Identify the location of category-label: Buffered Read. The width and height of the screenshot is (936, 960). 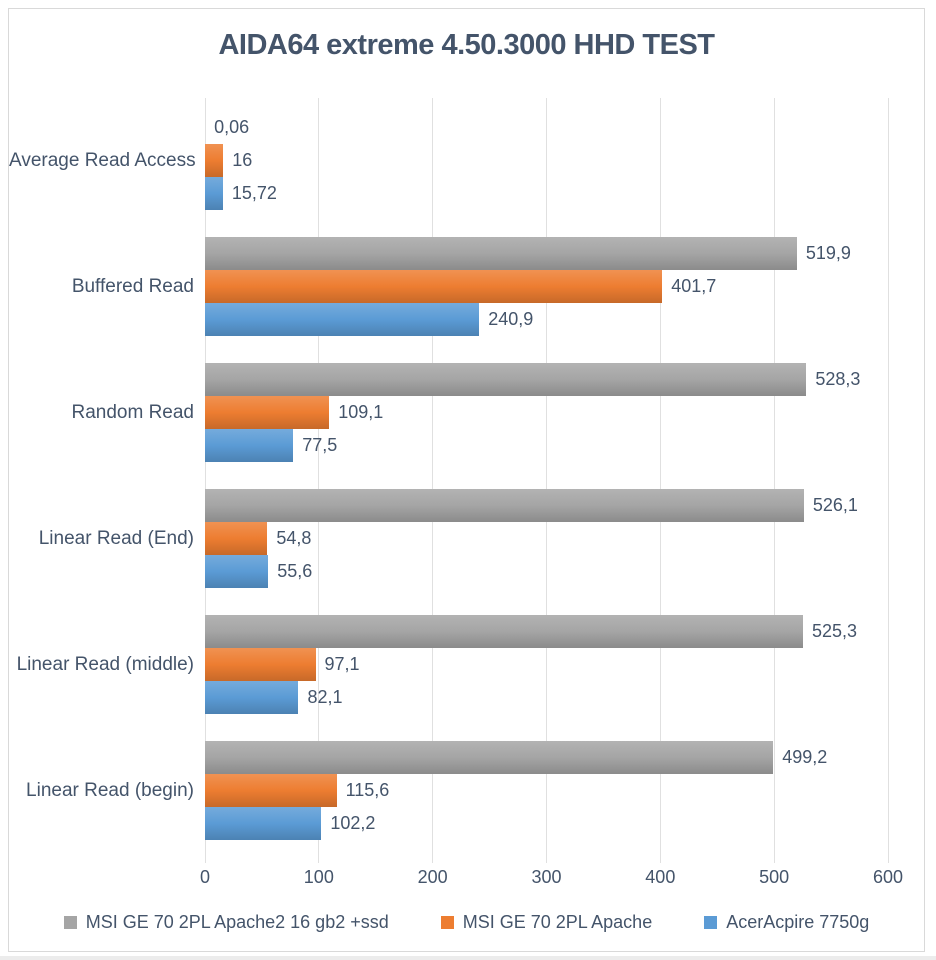
(132, 286).